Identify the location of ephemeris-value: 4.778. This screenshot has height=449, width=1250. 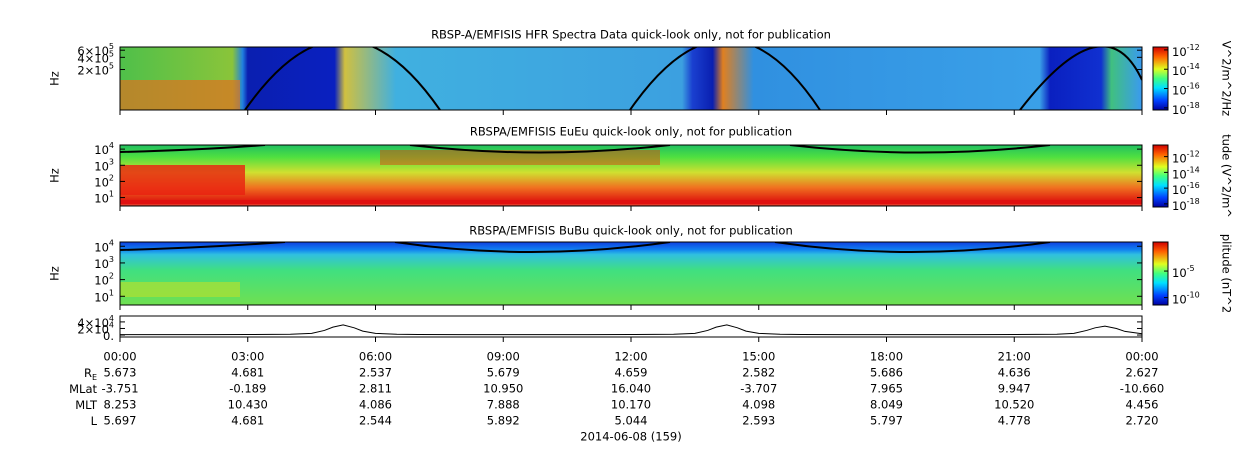
(1014, 421).